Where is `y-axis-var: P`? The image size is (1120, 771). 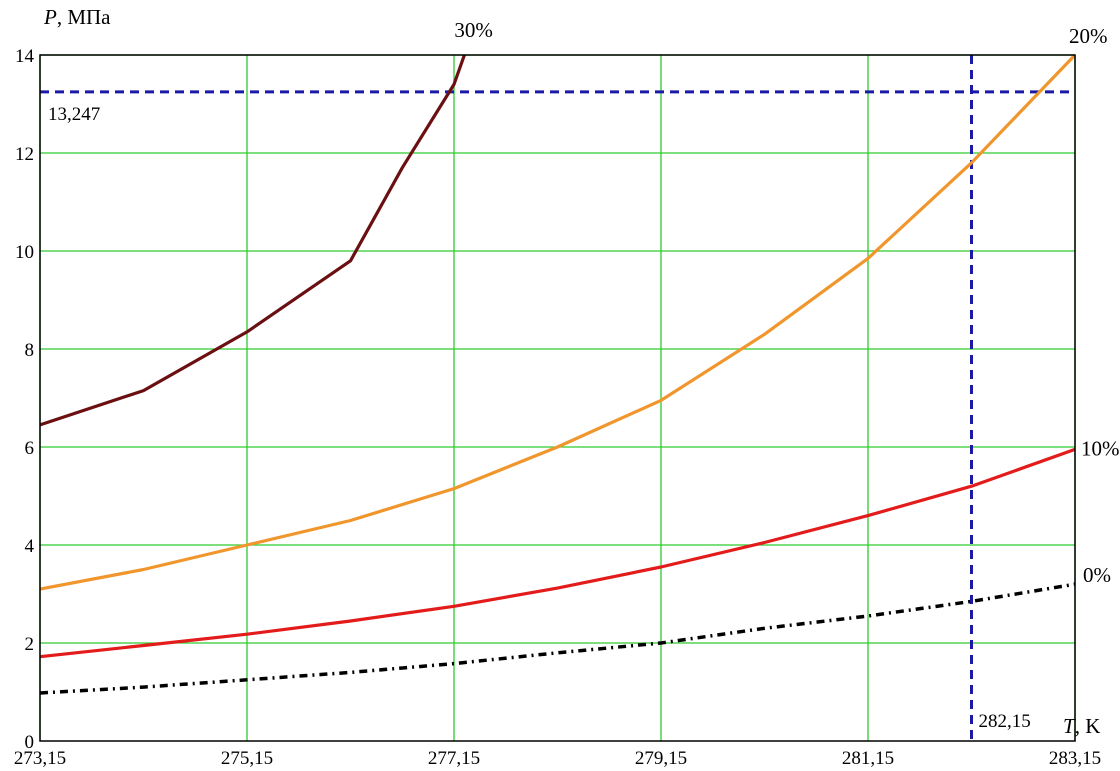 y-axis-var: P is located at coordinates (50, 17).